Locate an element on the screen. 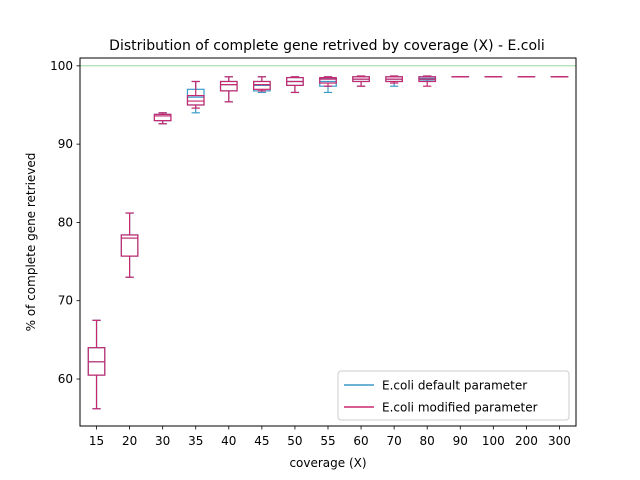 This screenshot has width=640, height=480. x-tick-label: 20 is located at coordinates (129, 441).